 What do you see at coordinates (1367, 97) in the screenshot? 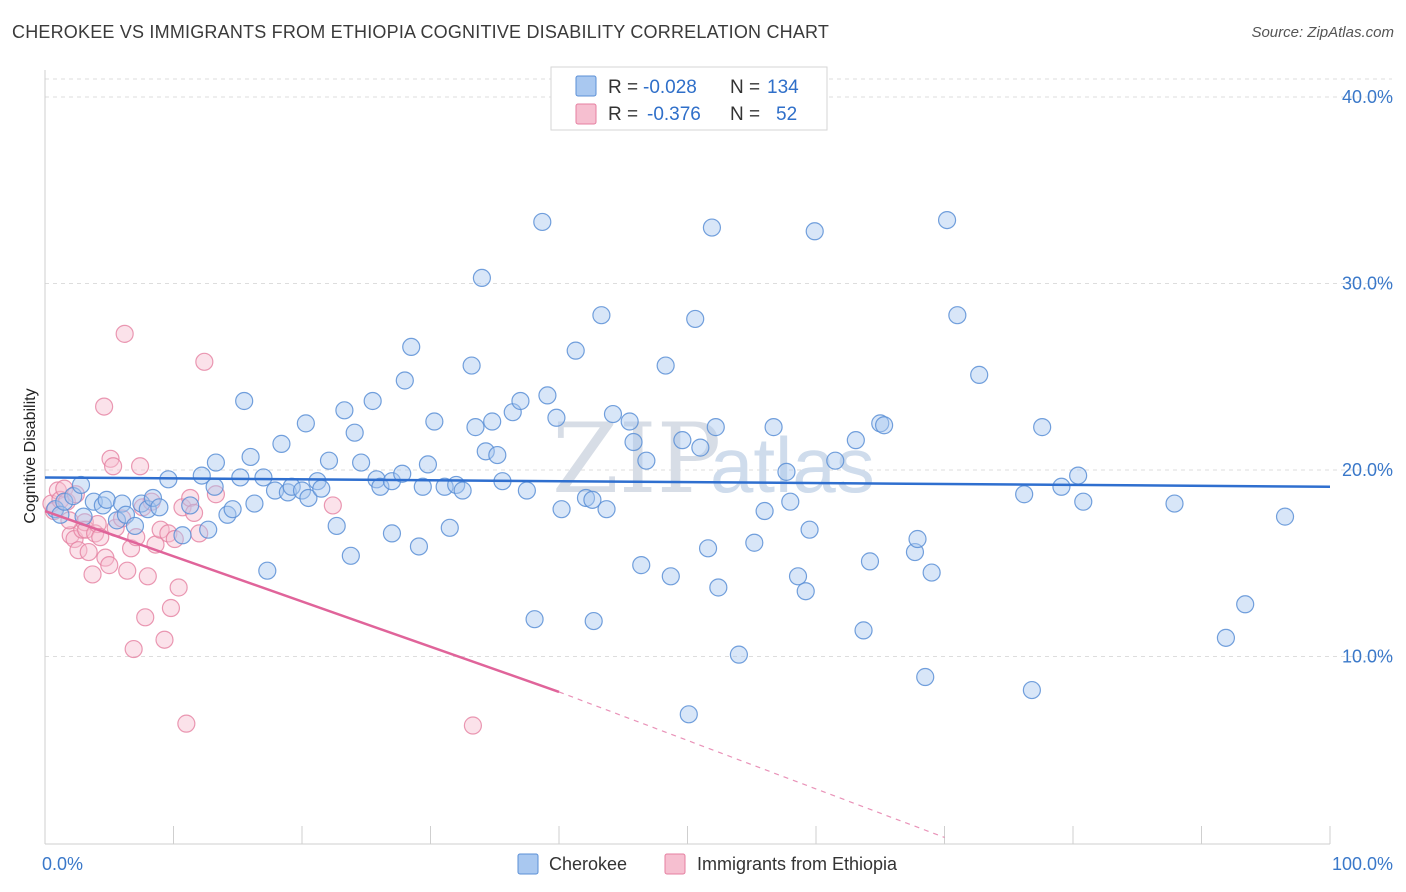
I see `y-tick-label: 40.0%` at bounding box center [1367, 97].